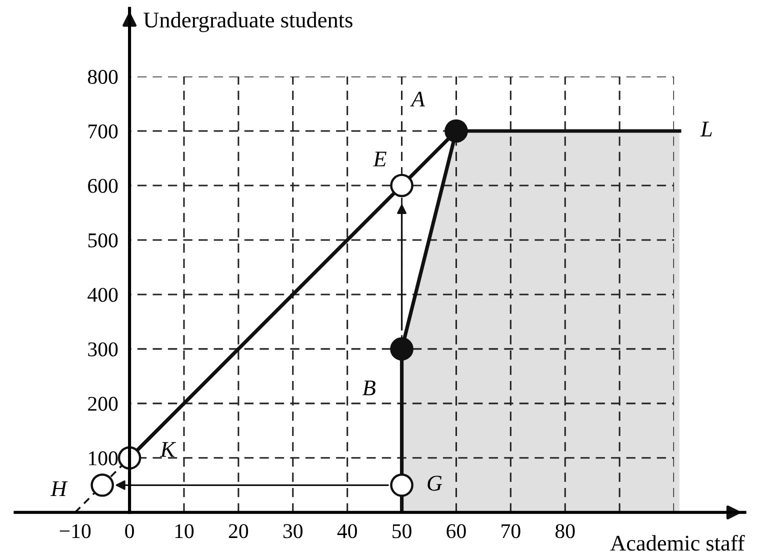 This screenshot has width=760, height=560. What do you see at coordinates (103, 240) in the screenshot?
I see `y-tick-label: 500` at bounding box center [103, 240].